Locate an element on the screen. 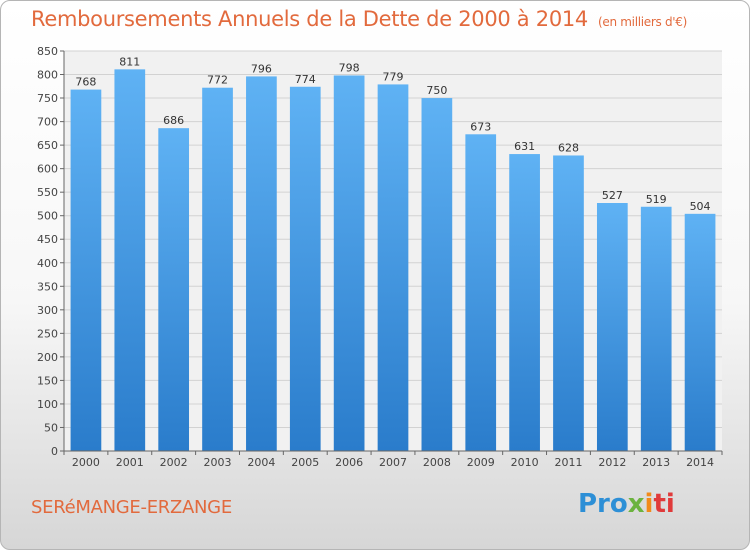 The image size is (750, 550). y-tick-label: 100 is located at coordinates (47, 404).